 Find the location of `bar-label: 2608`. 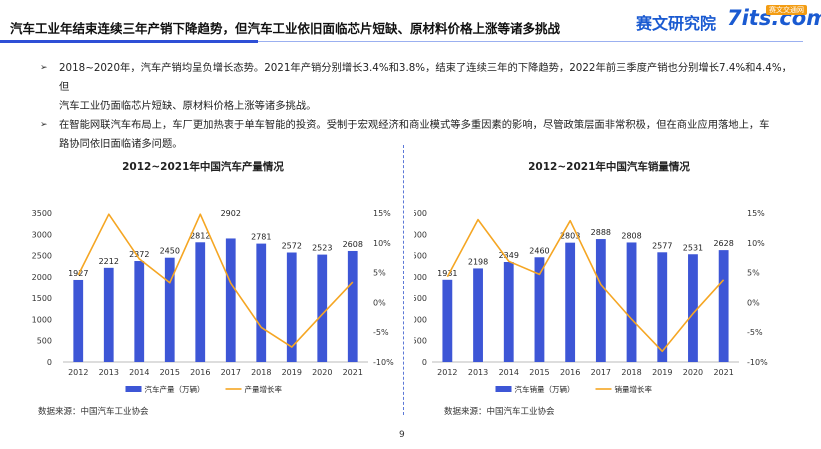

bar-label: 2608 is located at coordinates (353, 244).